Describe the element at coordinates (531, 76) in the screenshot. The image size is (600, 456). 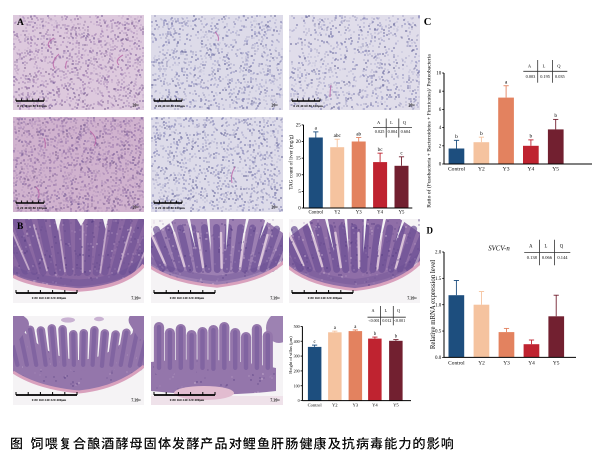
I see `svg-text: 0.003` at that location.